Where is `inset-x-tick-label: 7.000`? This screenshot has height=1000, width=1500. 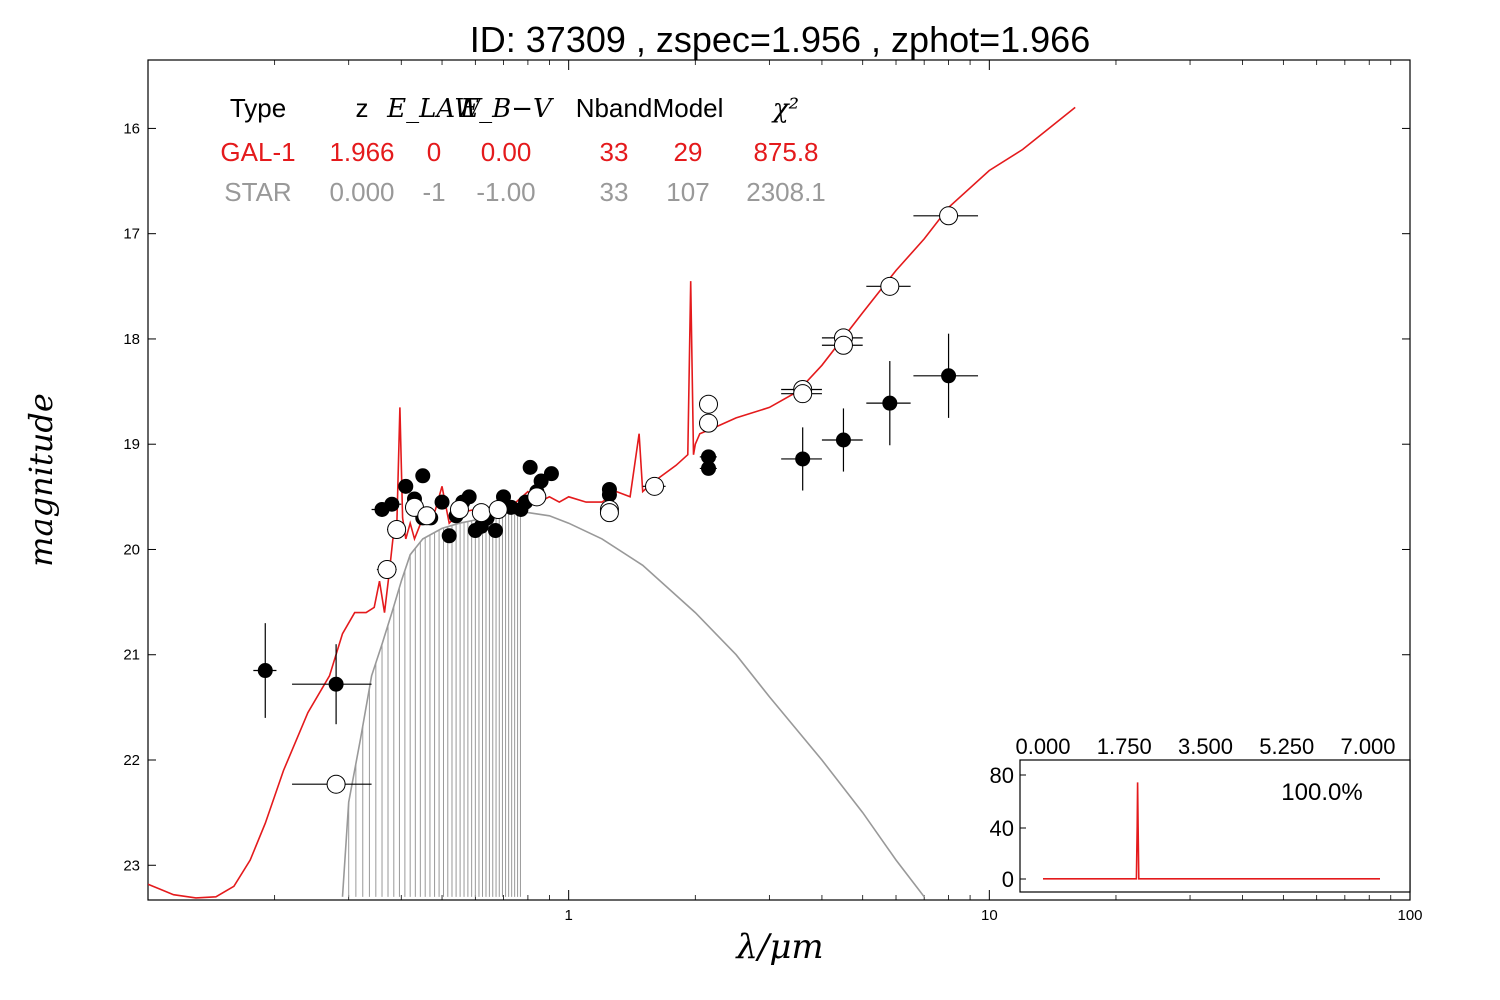
inset-x-tick-label: 7.000 is located at coordinates (1367, 746).